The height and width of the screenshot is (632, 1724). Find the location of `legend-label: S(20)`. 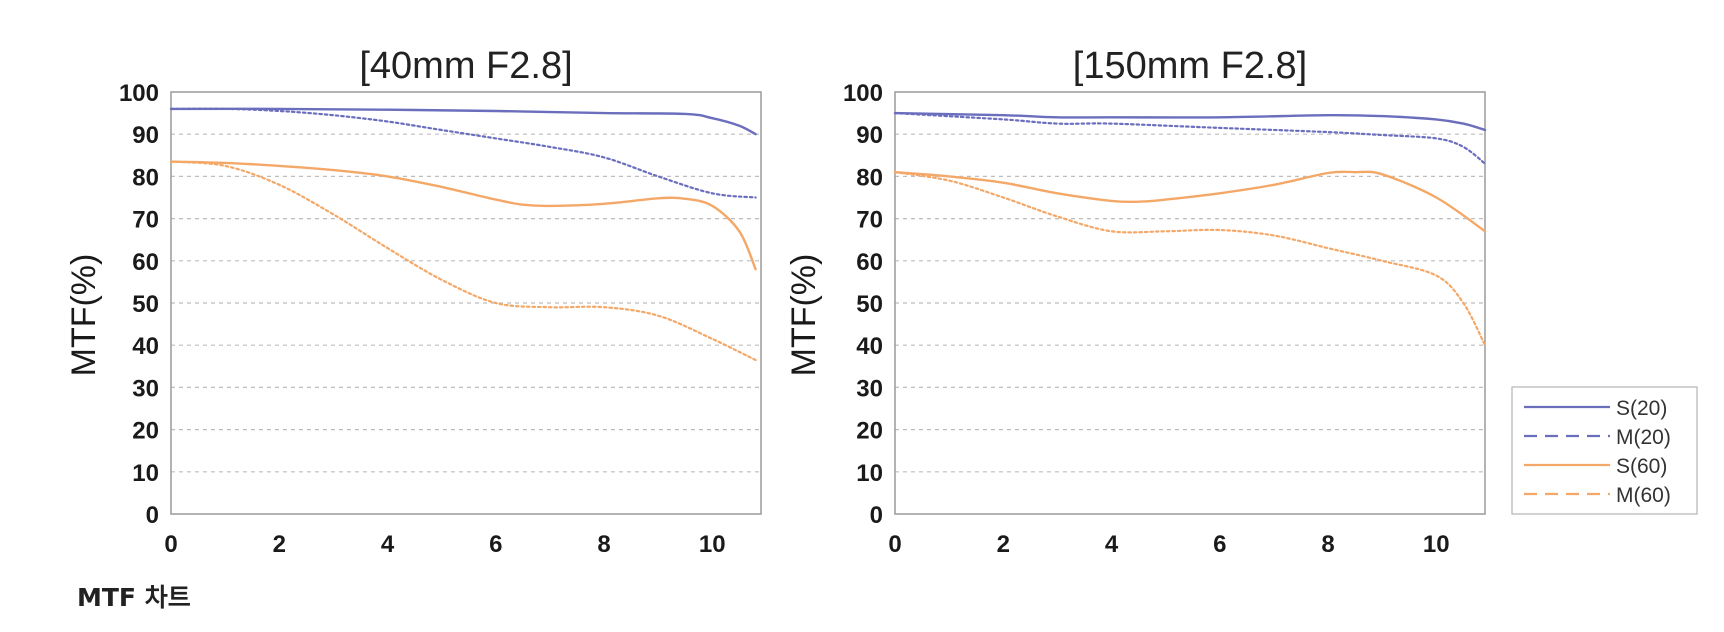

legend-label: S(20) is located at coordinates (1641, 408).